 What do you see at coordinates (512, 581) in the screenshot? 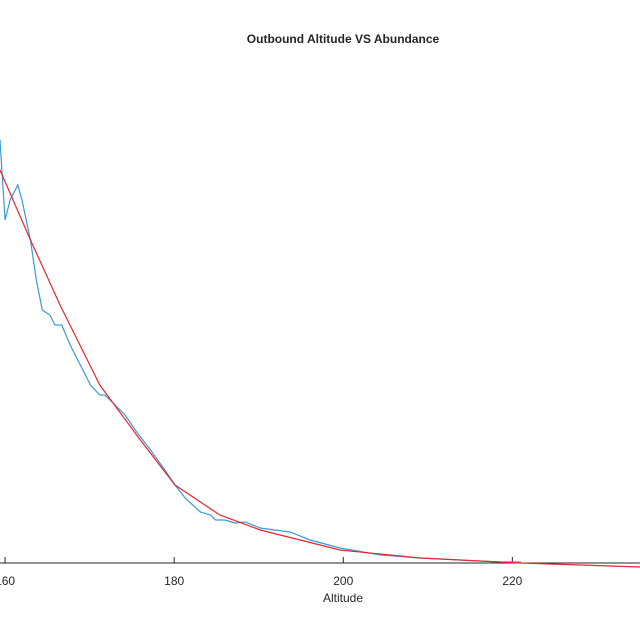
I see `x-tick-label: 220` at bounding box center [512, 581].